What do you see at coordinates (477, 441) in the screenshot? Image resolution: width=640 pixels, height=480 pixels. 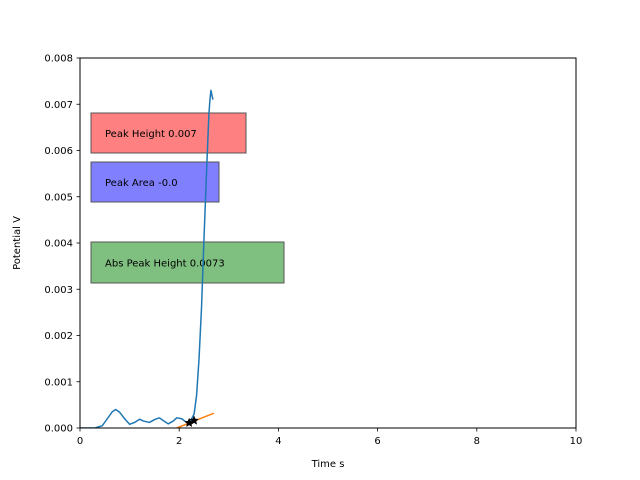 I see `x-tick-label: 8` at bounding box center [477, 441].